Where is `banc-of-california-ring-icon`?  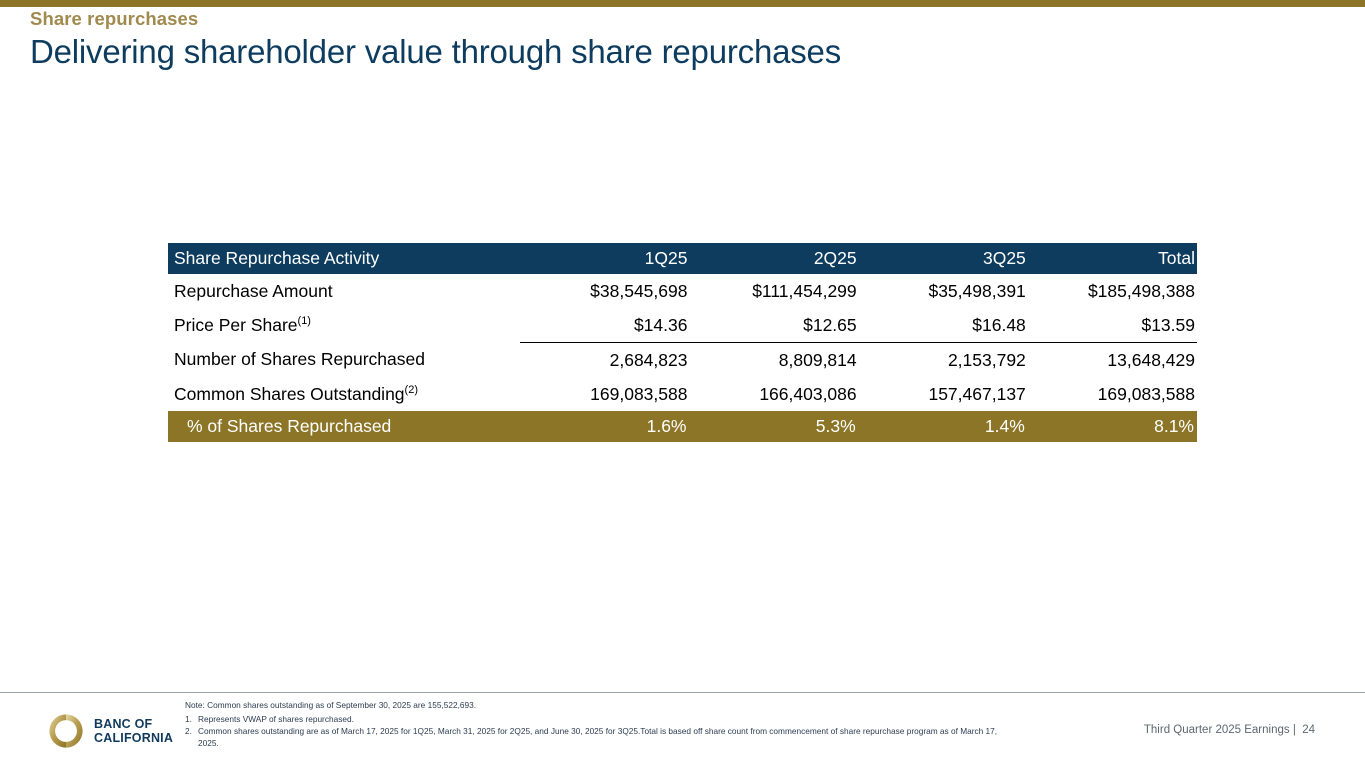
banc-of-california-ring-icon is located at coordinates (66, 731).